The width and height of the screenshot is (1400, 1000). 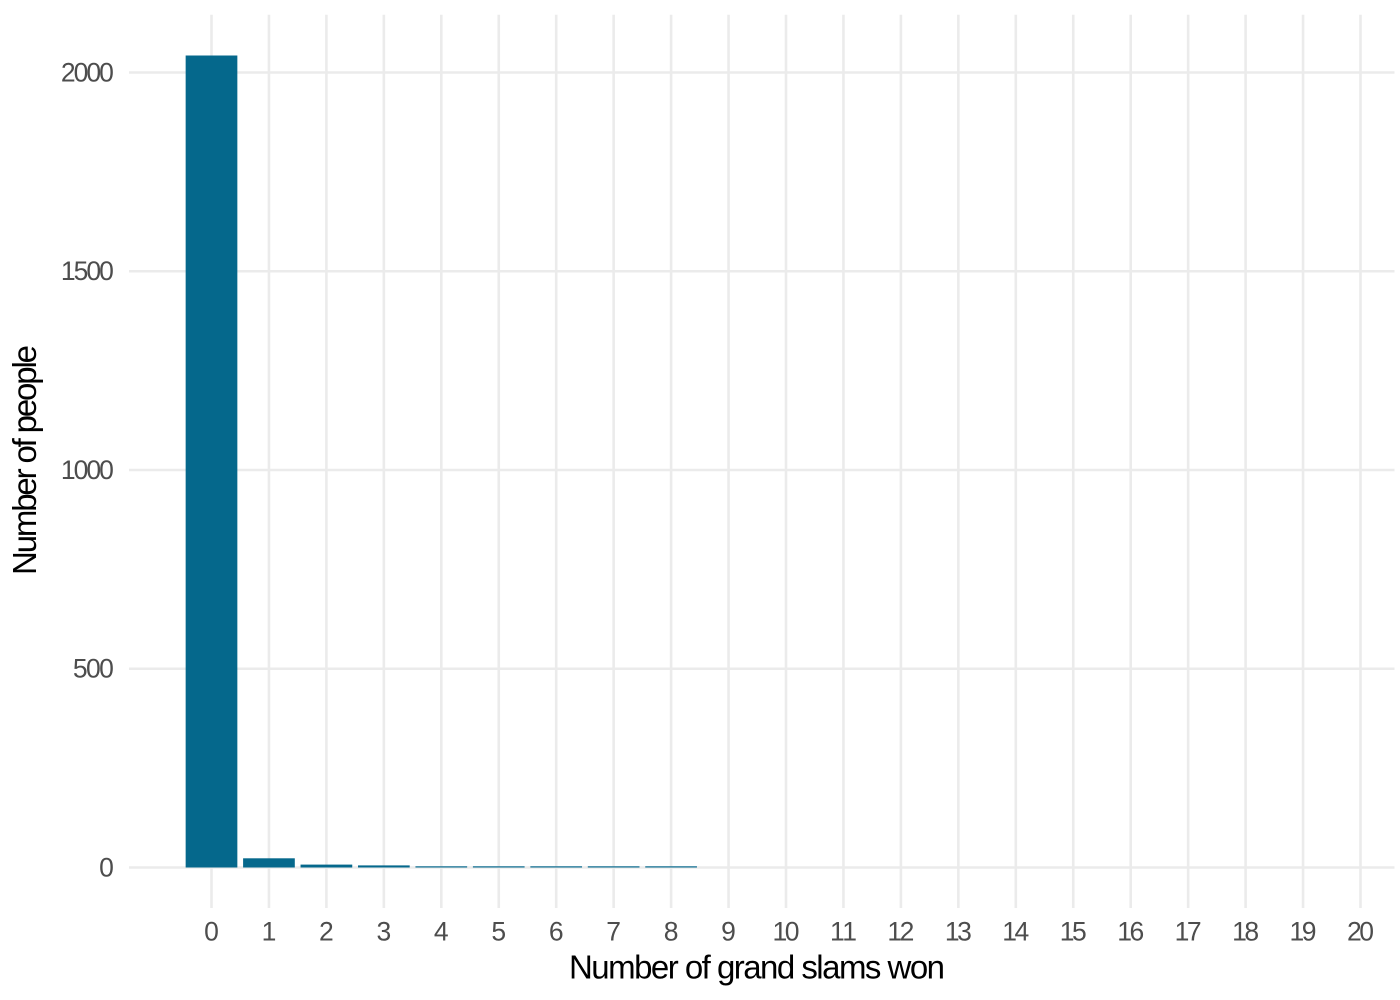 What do you see at coordinates (958, 932) in the screenshot?
I see `svg-text: 13` at bounding box center [958, 932].